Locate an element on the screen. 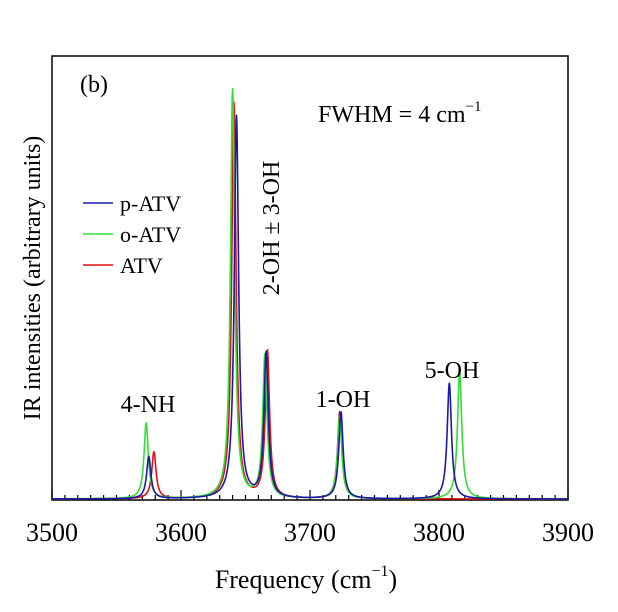  annotation-2-oh-3-oh: 2-OH ± 3-OH is located at coordinates (272, 228).